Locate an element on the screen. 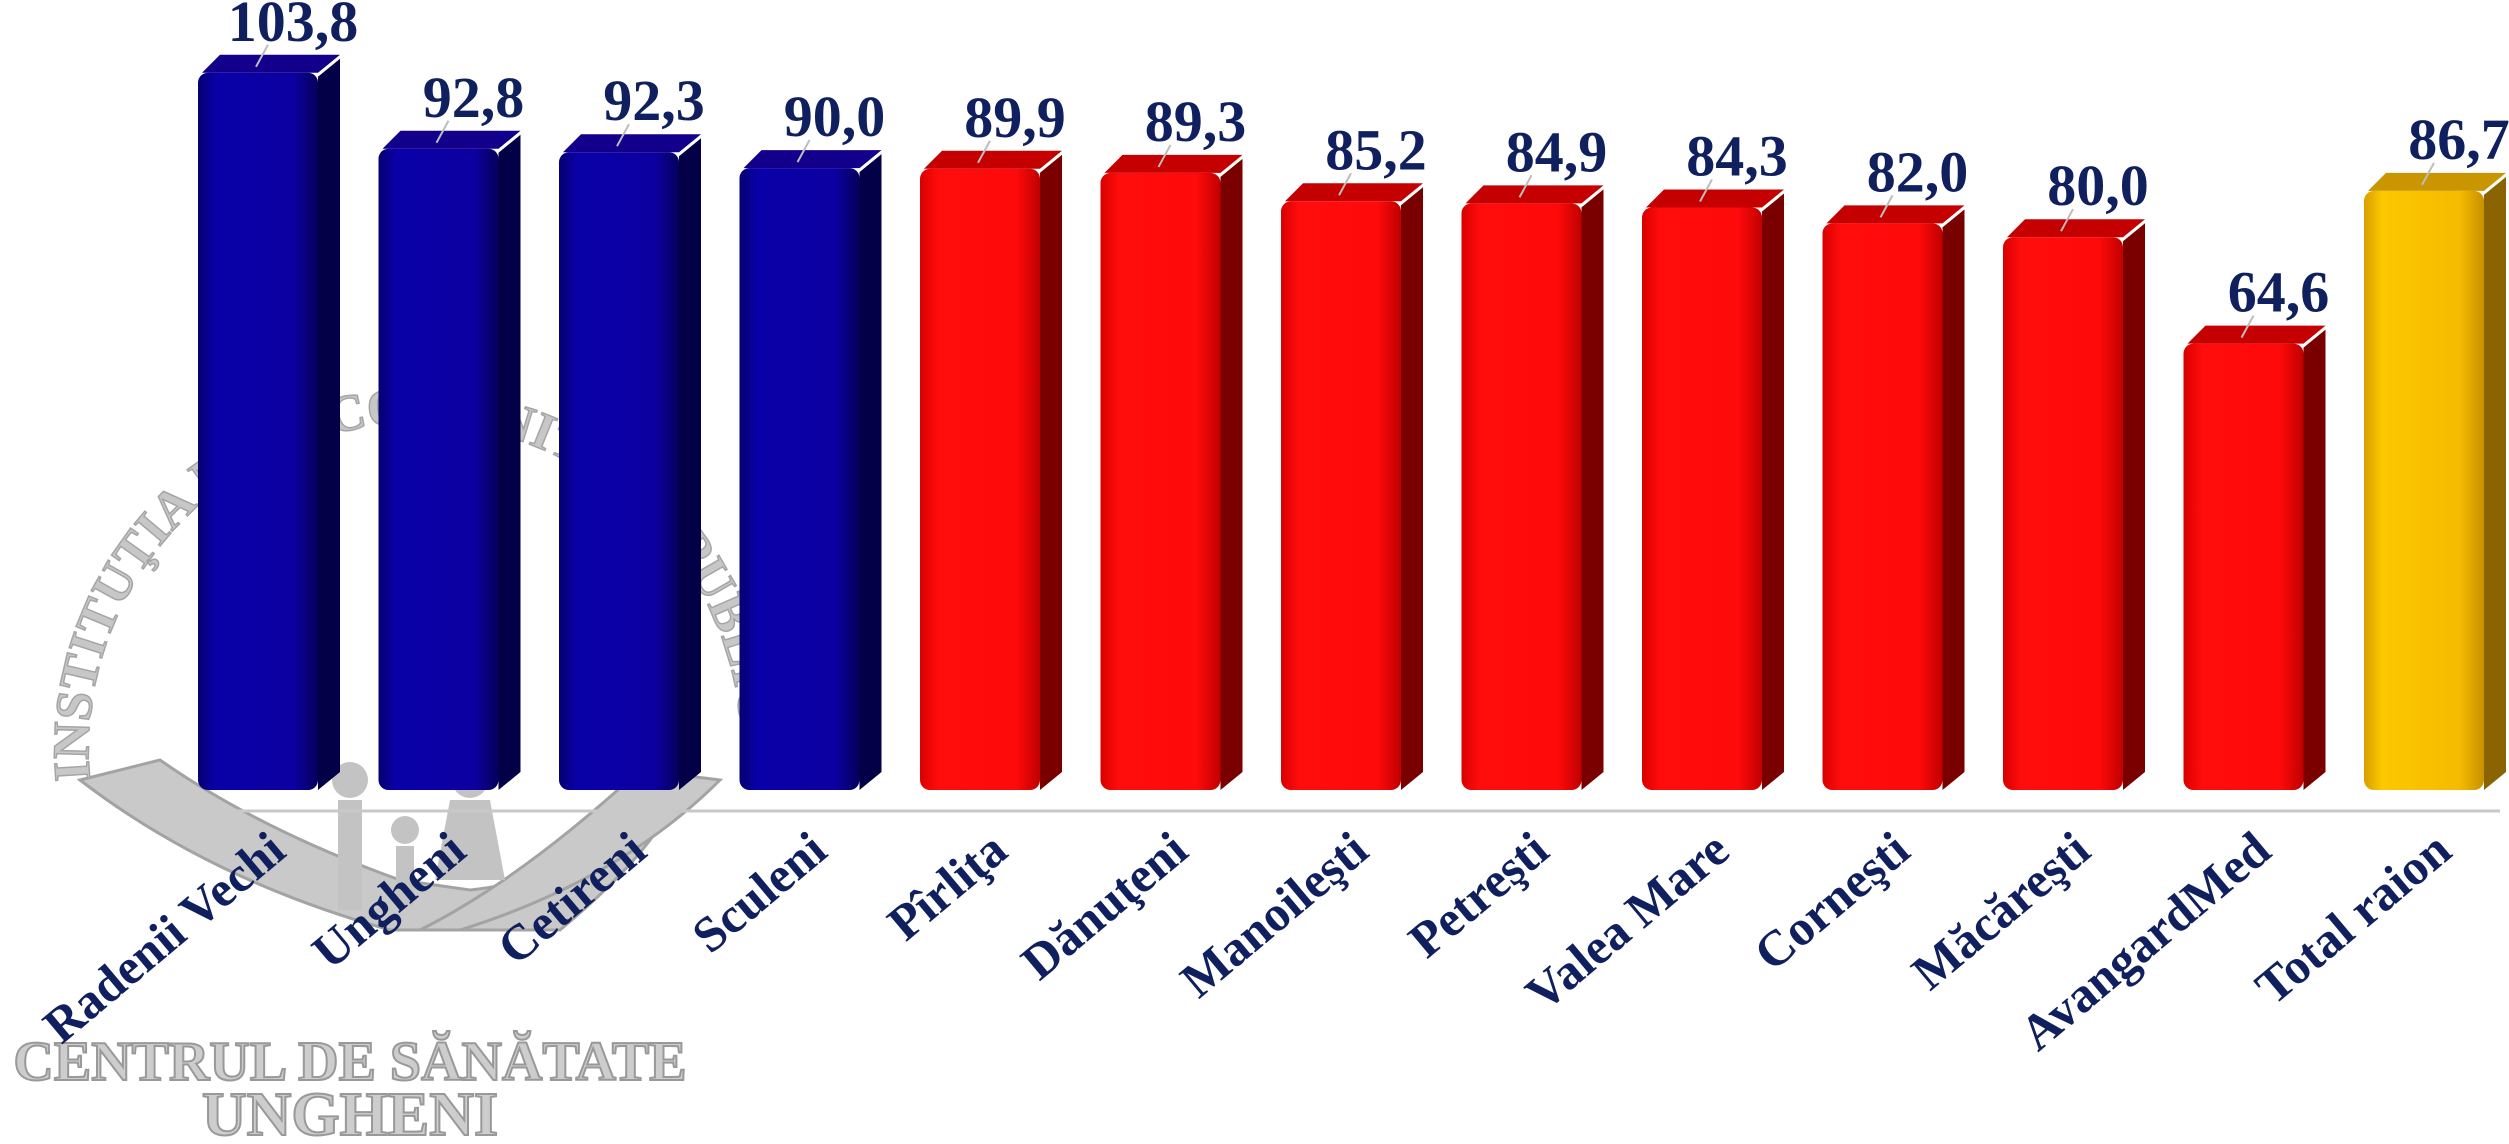  value-label-petre-ti: 84,9 is located at coordinates (1557, 151).